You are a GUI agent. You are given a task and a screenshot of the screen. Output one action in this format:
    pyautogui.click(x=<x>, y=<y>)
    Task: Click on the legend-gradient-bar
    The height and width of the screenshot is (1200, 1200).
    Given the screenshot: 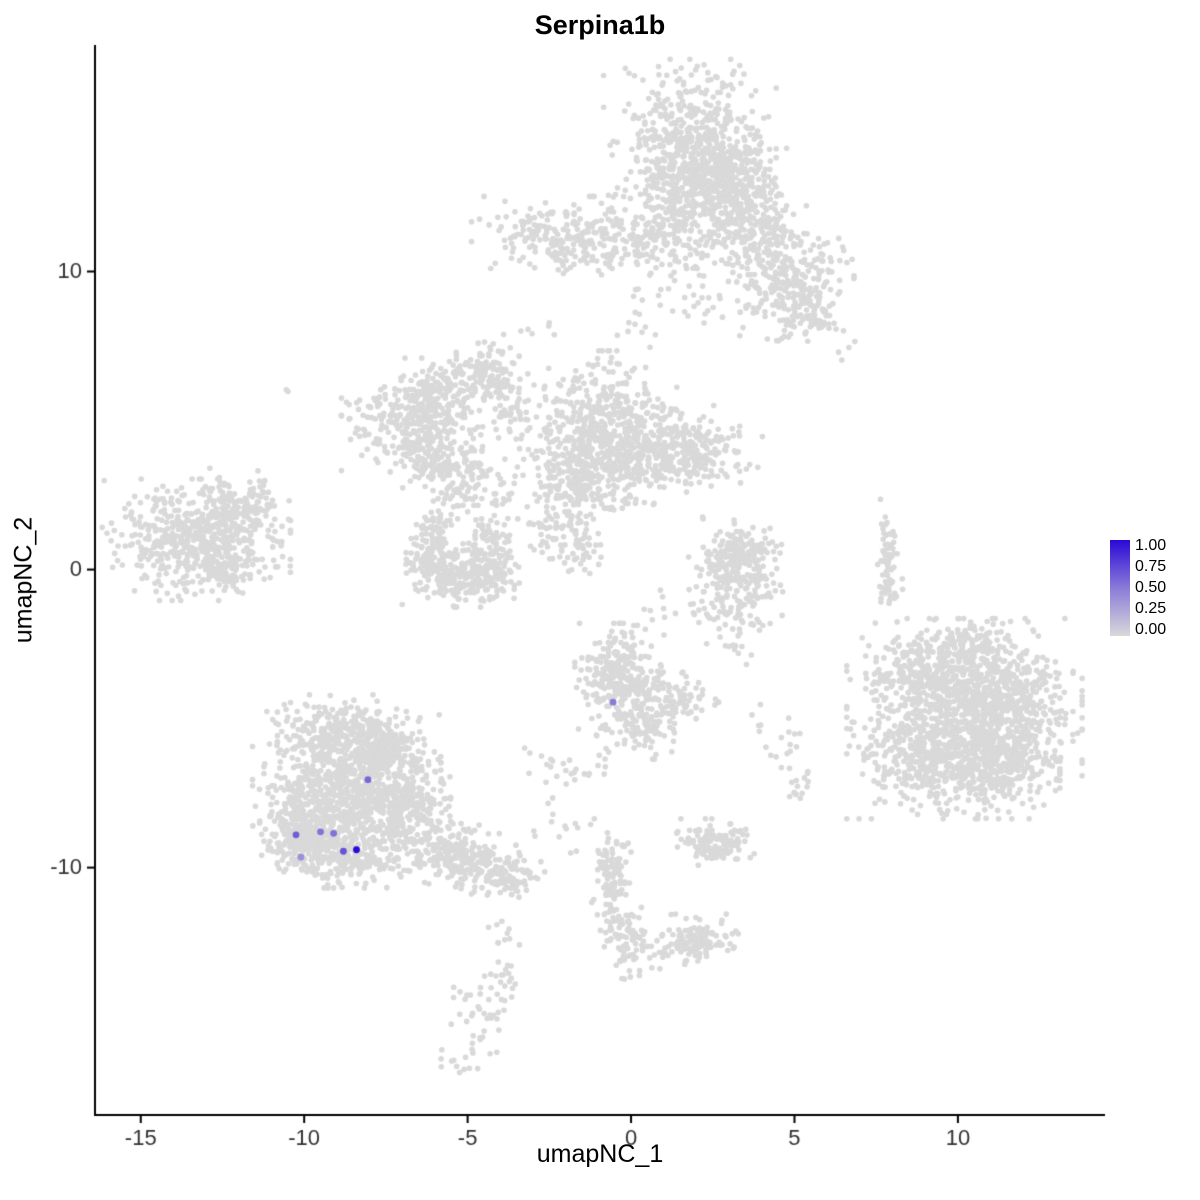 What is the action you would take?
    pyautogui.click(x=1120, y=588)
    